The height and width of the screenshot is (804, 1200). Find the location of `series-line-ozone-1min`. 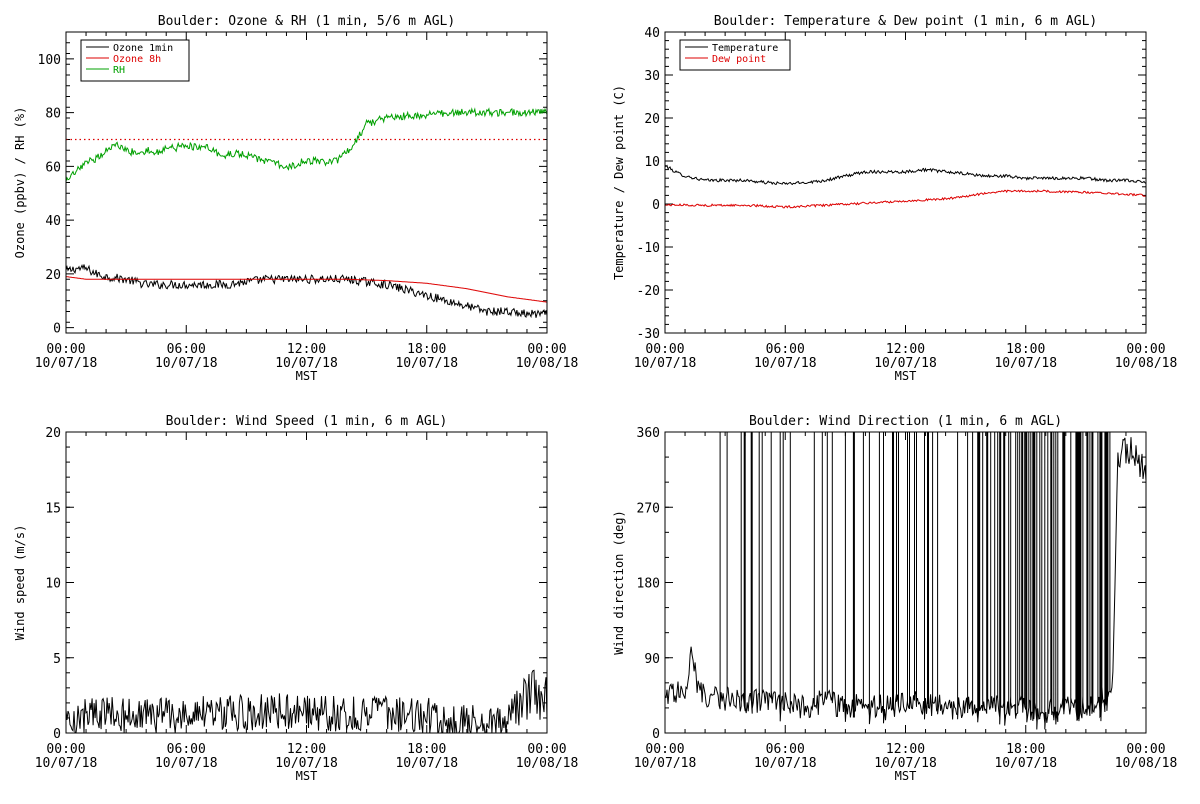

series-line-ozone-1min is located at coordinates (306, 291).